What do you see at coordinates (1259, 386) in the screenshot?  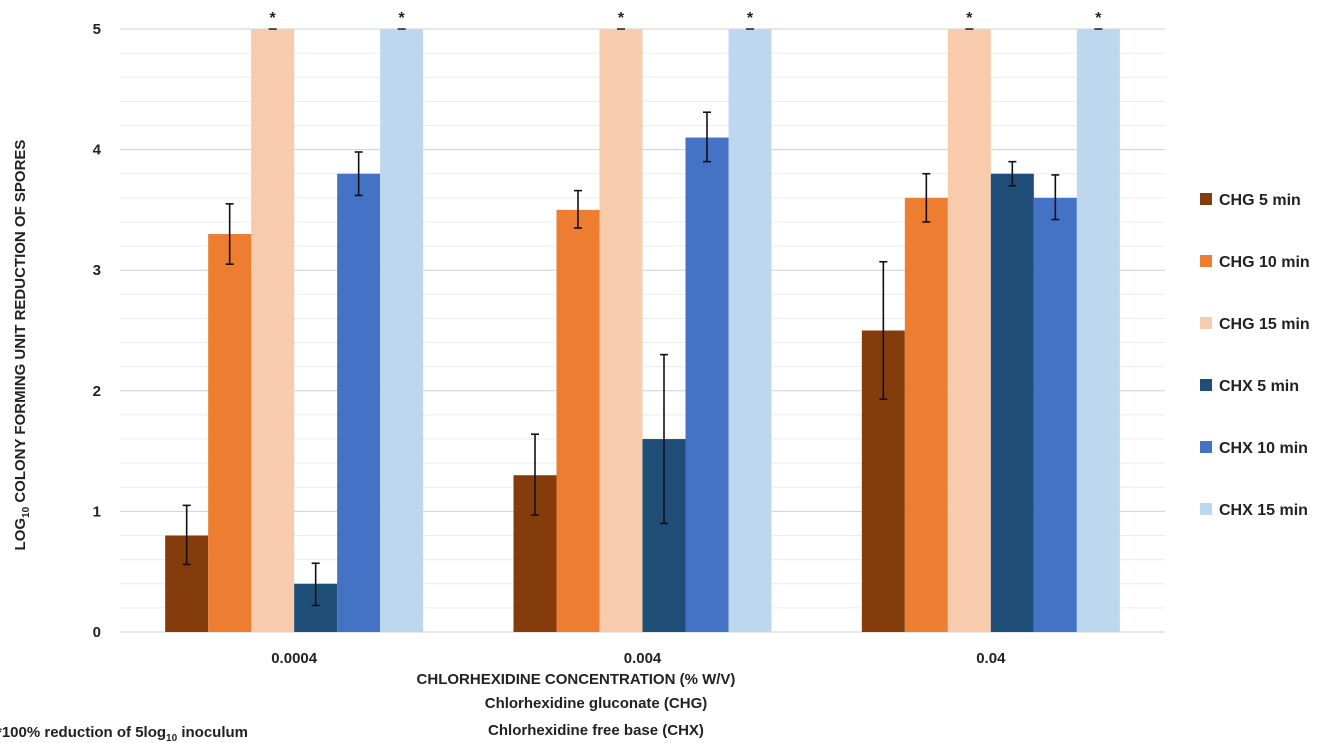 I see `legend-label: CHX 5 min` at bounding box center [1259, 386].